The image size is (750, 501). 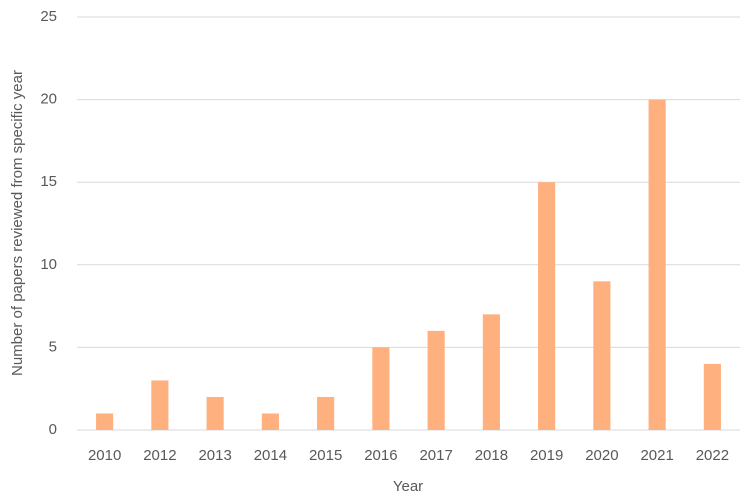 What do you see at coordinates (435, 455) in the screenshot?
I see `x-tick-label: 2017` at bounding box center [435, 455].